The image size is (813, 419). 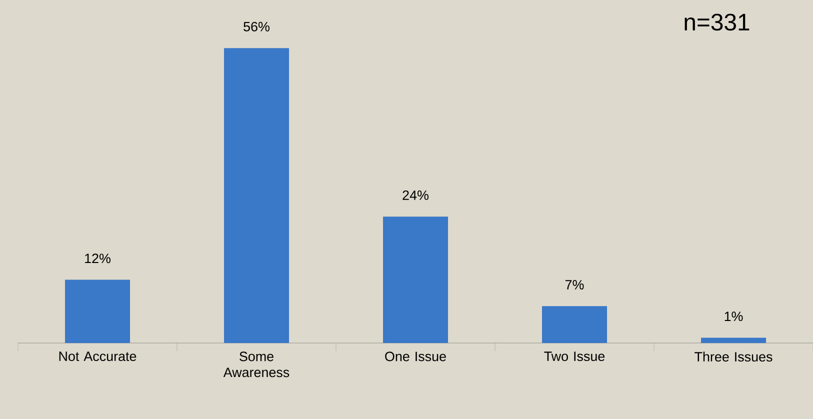 What do you see at coordinates (256, 365) in the screenshot?
I see `x-tick-label: Some Awareness` at bounding box center [256, 365].